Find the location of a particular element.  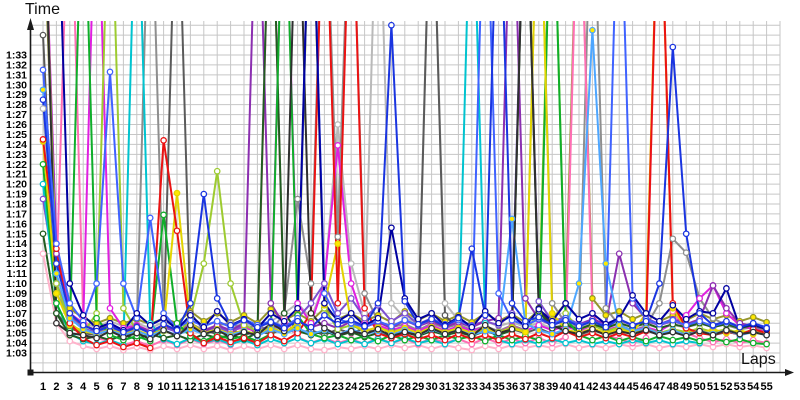

data-point-red-lap37 is located at coordinates (525, 339).